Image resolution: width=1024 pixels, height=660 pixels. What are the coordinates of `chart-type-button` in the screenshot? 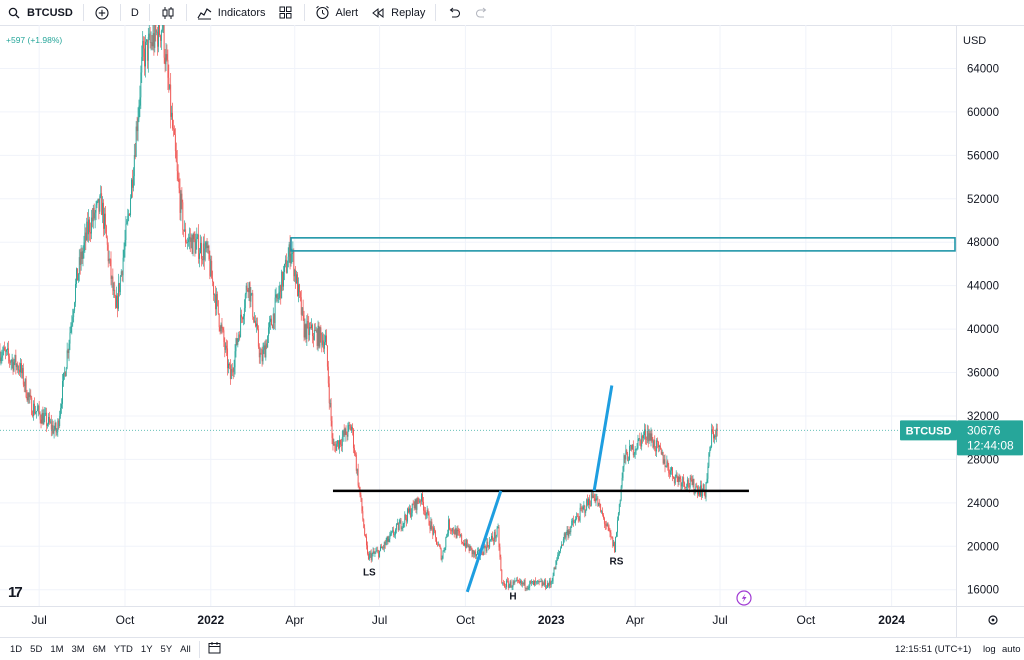 It's located at (168, 12).